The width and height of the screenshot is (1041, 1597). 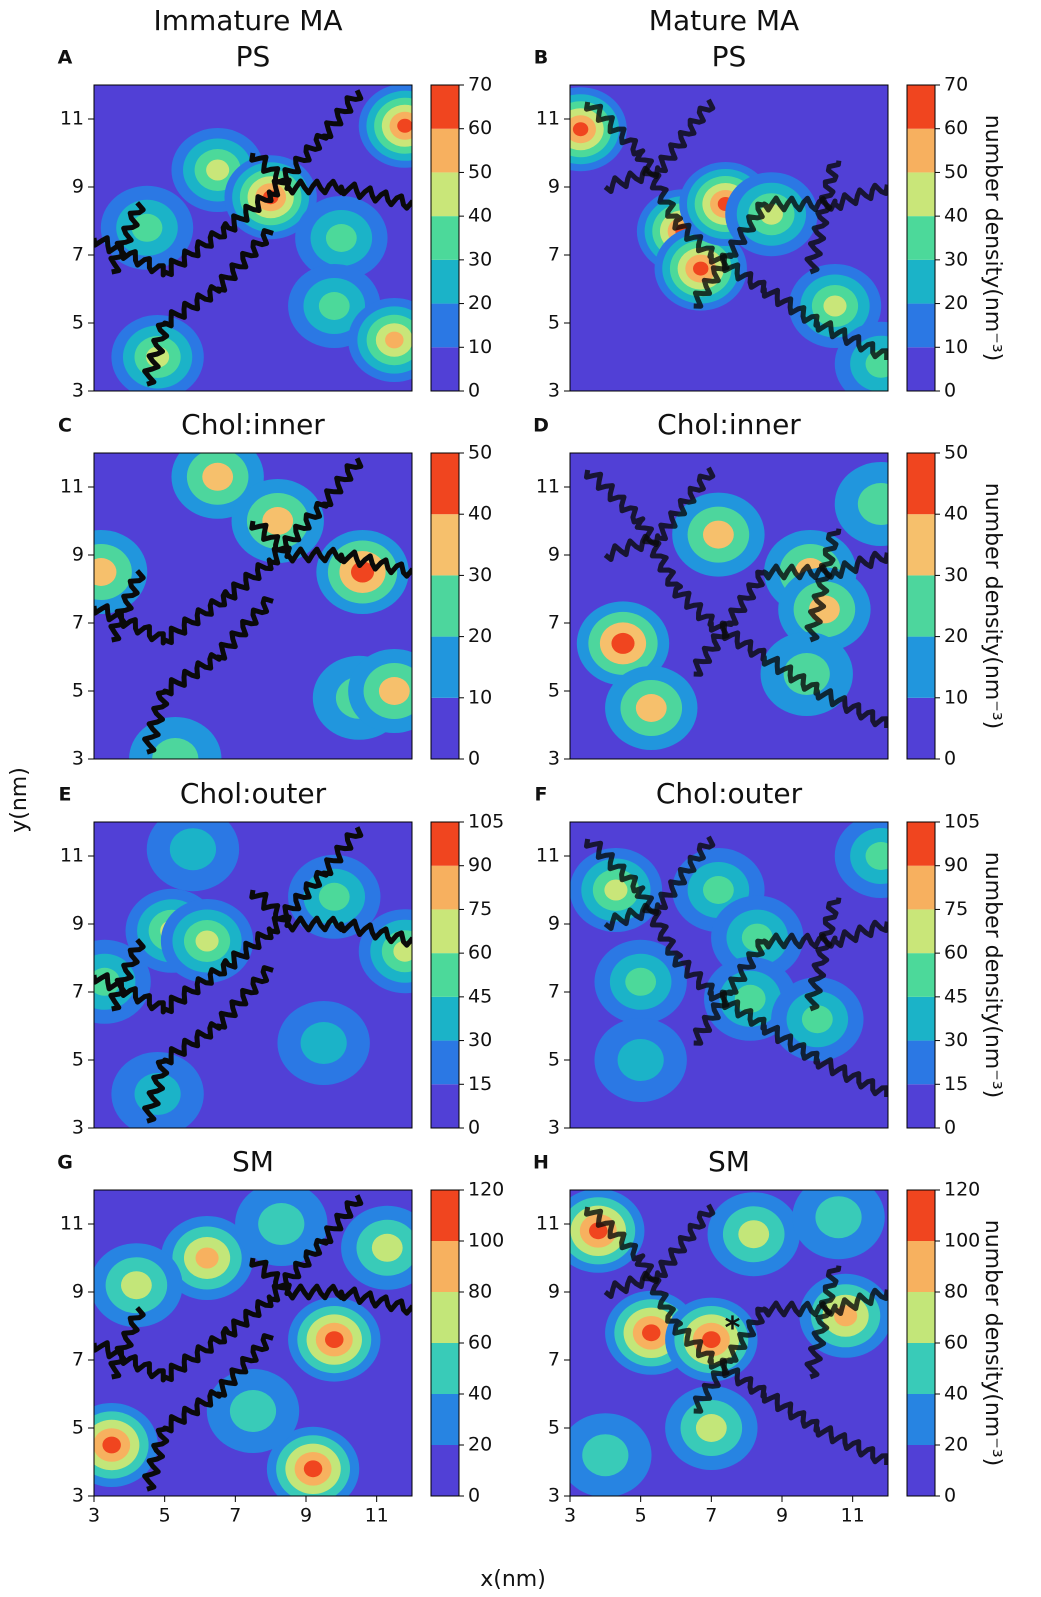 What do you see at coordinates (19, 800) in the screenshot?
I see `y-axis-label: y(nm)` at bounding box center [19, 800].